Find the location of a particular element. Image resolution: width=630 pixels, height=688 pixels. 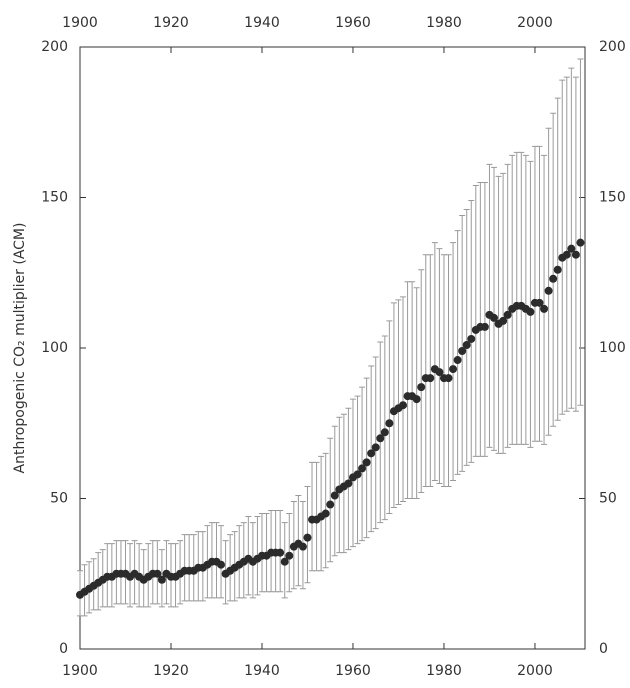

x-top-tick-label: 1980 is located at coordinates (444, 23).